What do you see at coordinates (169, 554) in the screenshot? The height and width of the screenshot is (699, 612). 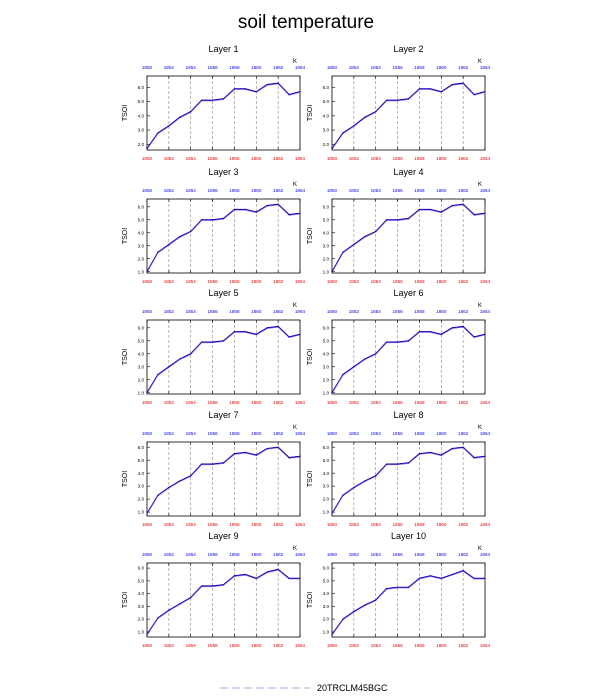 I see `x-tick-label-top: 1852` at bounding box center [169, 554].